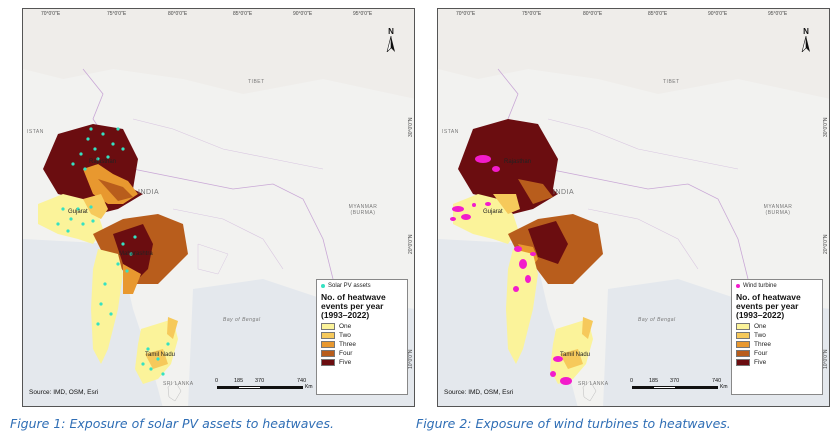 This screenshot has height=442, width=839. Describe the element at coordinates (136, 254) in the screenshot. I see `region-label: Maharashtra` at that location.